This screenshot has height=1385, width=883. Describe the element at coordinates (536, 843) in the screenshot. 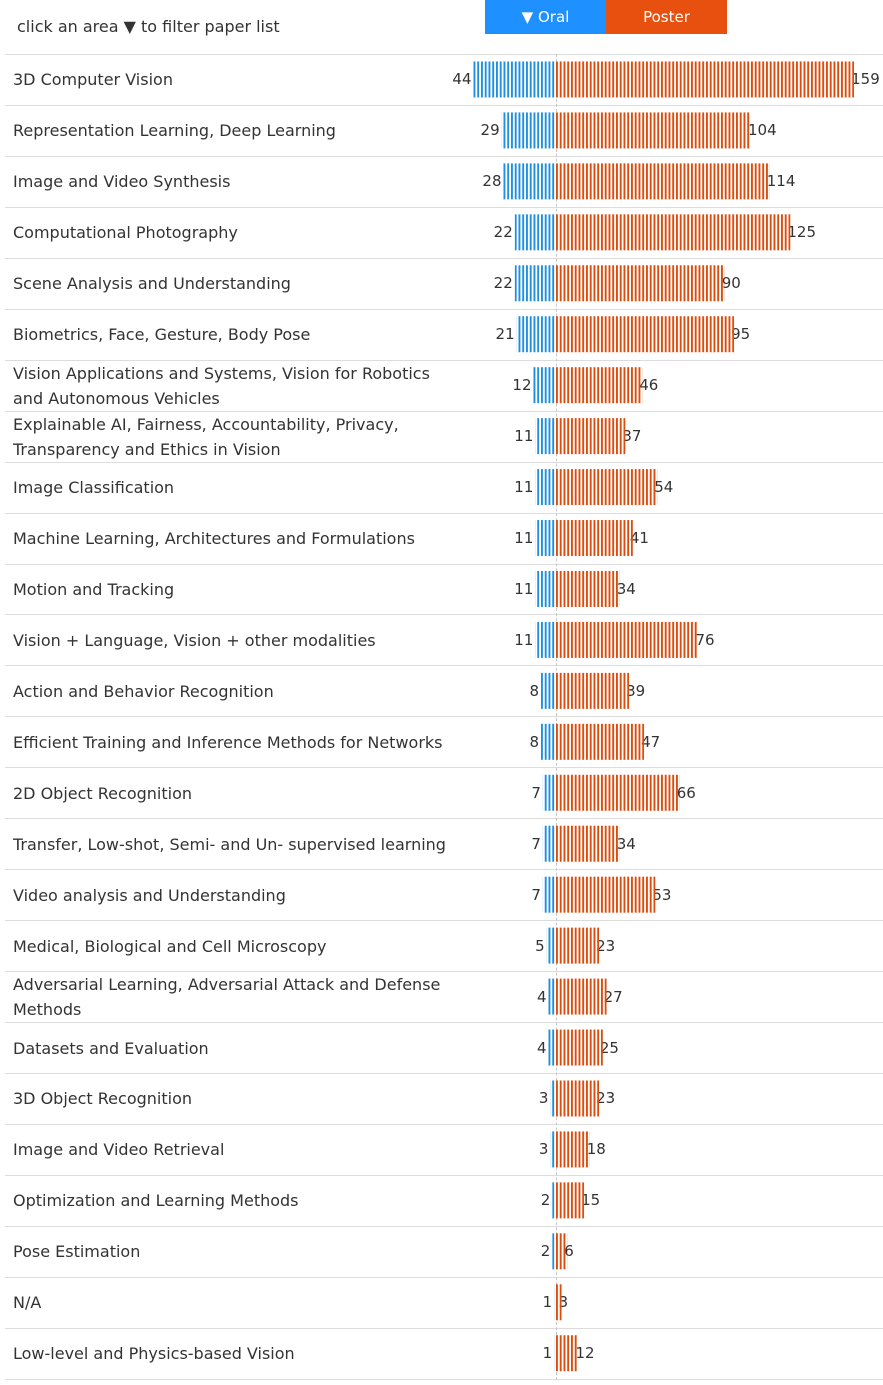

I see `oral-value-label: 7` at that location.